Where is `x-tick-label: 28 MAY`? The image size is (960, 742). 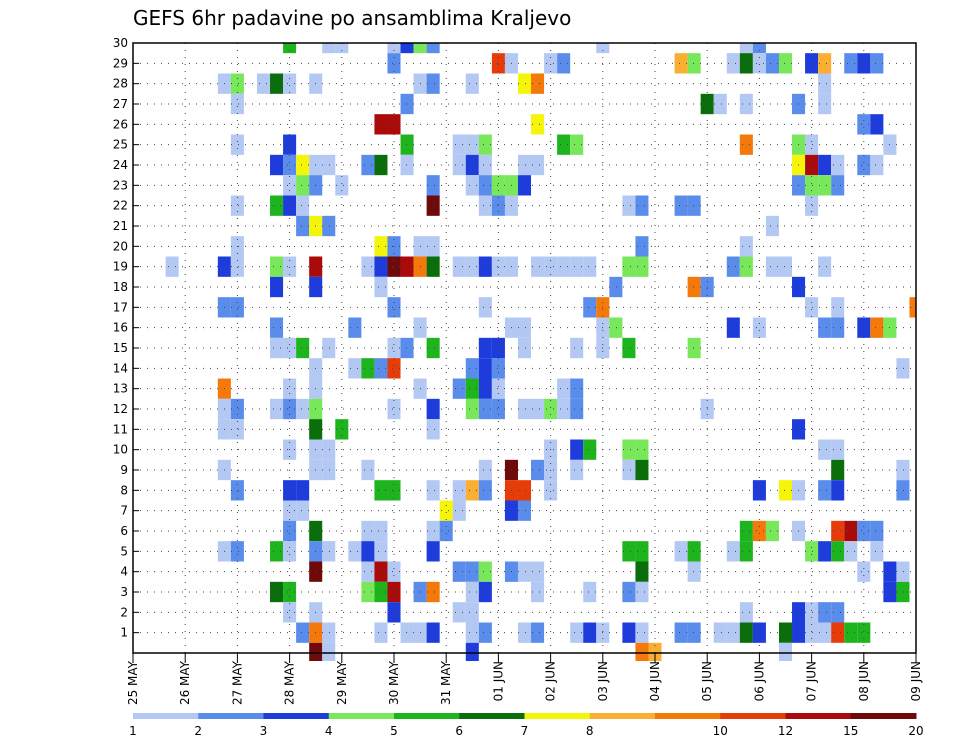
x-tick-label: 28 MAY is located at coordinates (290, 682).